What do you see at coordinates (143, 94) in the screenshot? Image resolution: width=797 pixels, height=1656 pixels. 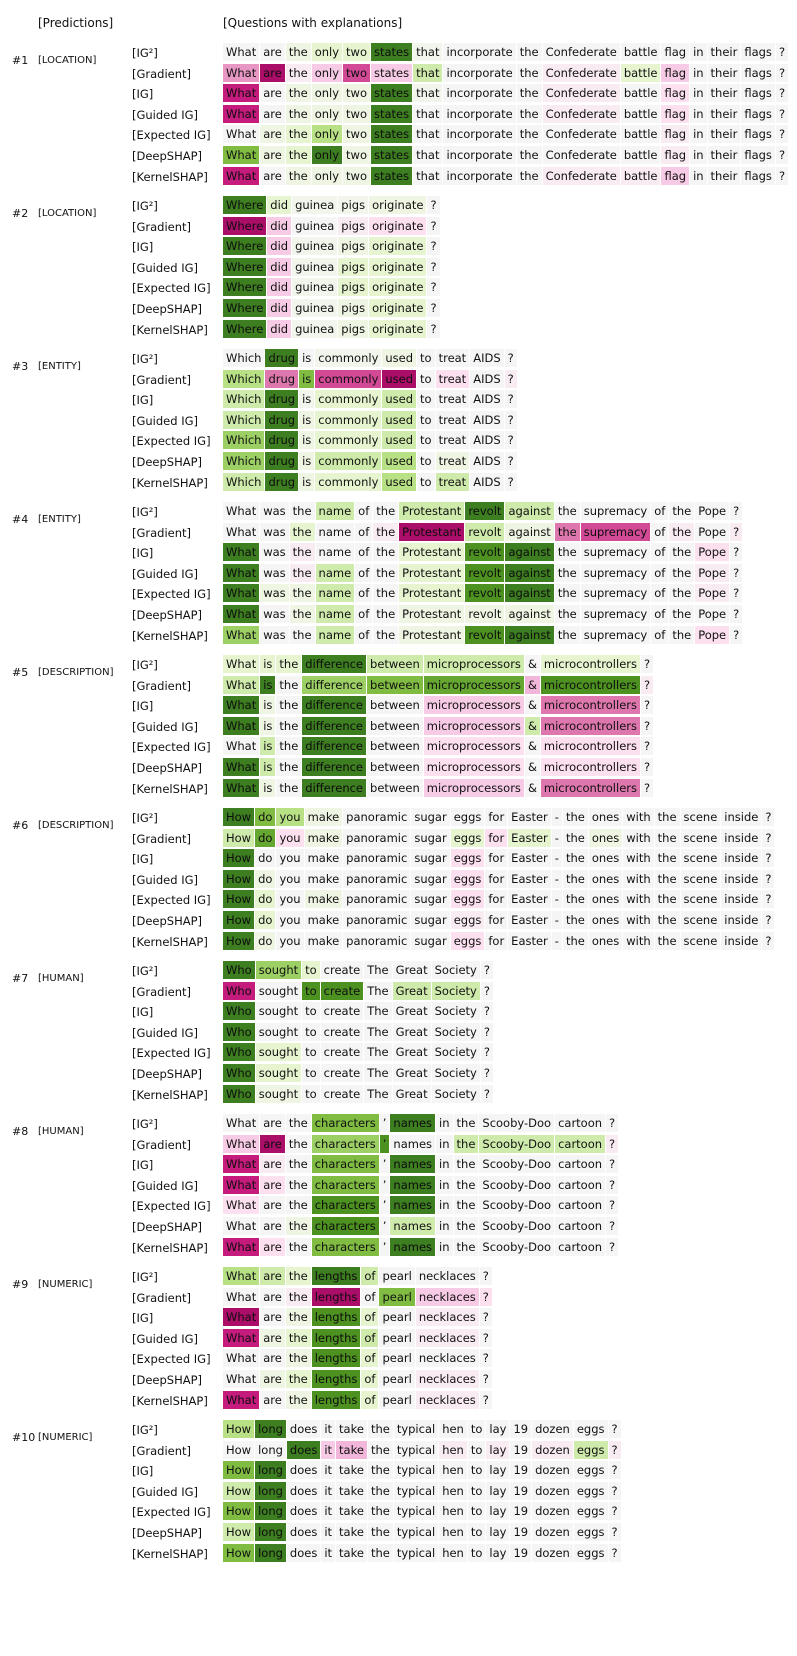 I see `method-label: [IG]` at bounding box center [143, 94].